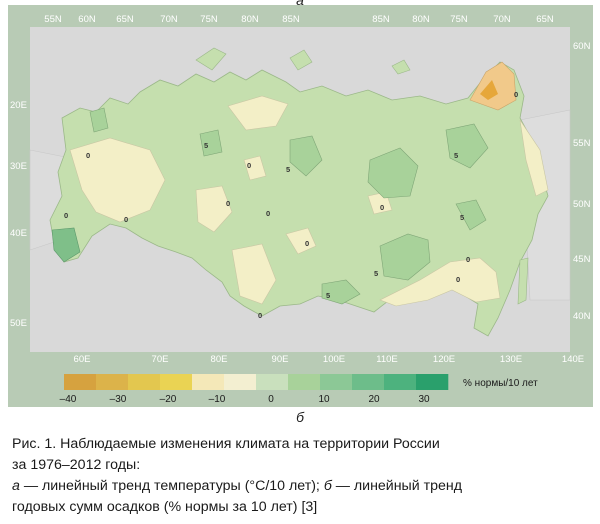 This screenshot has height=524, width=600. What do you see at coordinates (582, 181) in the screenshot?
I see `right-axis-labels: 60N 55N 50N 45N 40N` at bounding box center [582, 181].